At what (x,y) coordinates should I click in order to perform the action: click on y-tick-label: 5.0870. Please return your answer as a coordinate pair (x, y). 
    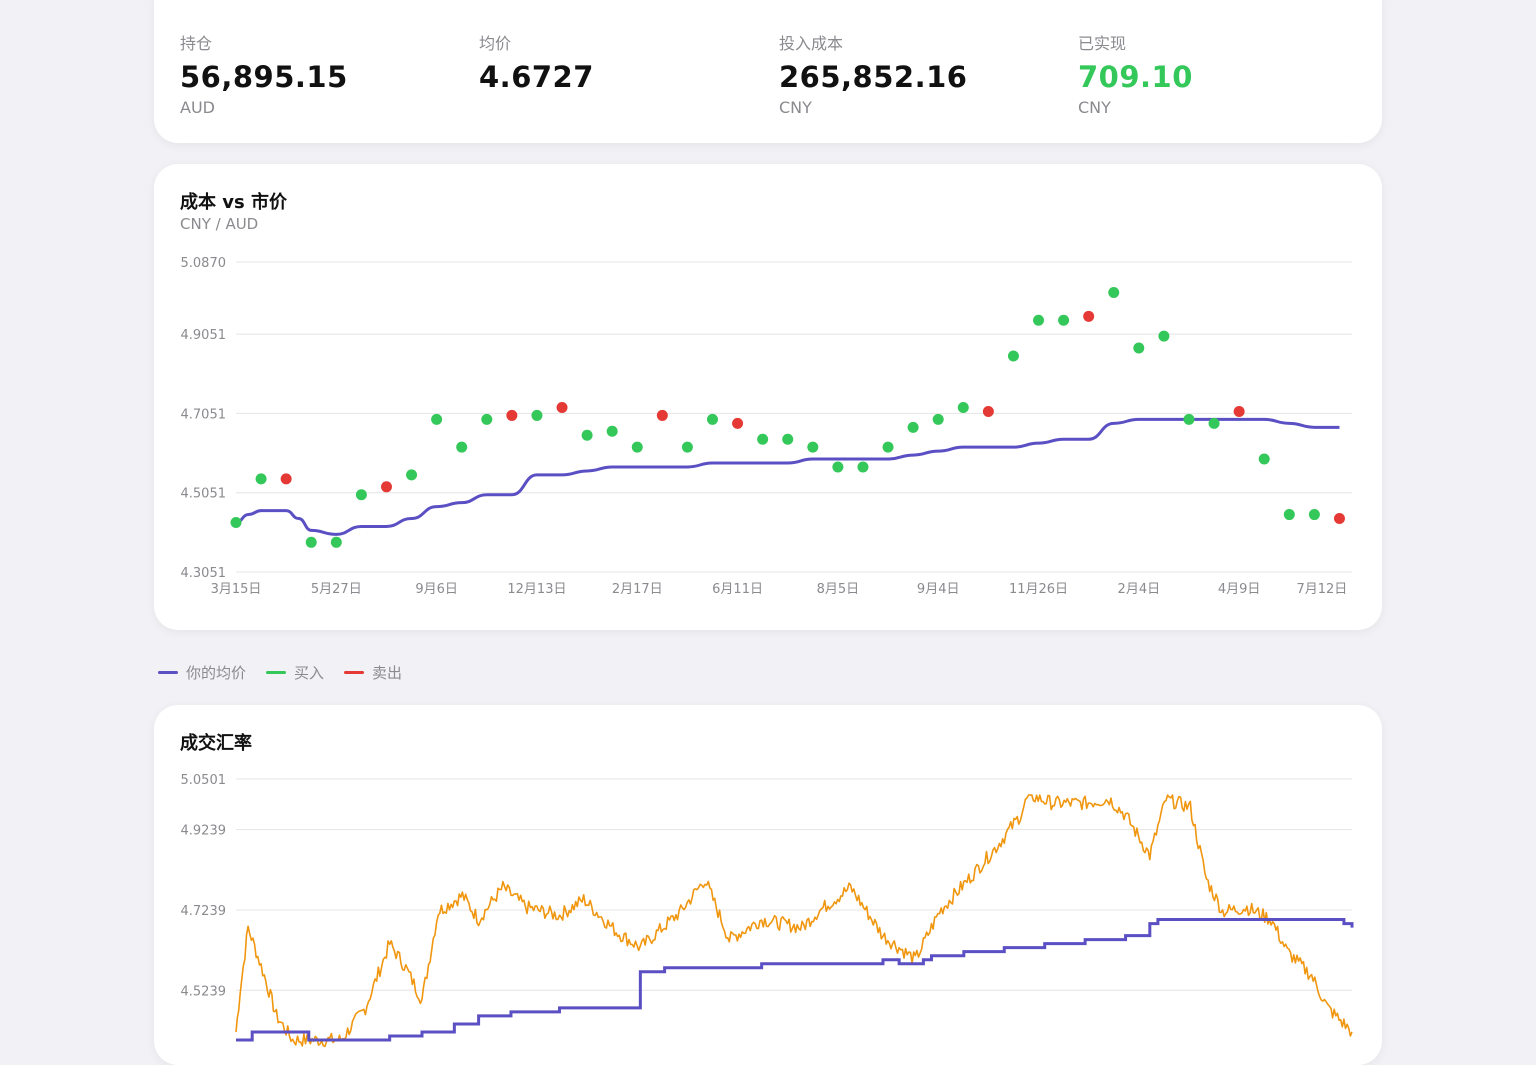
    Looking at the image, I should click on (204, 263).